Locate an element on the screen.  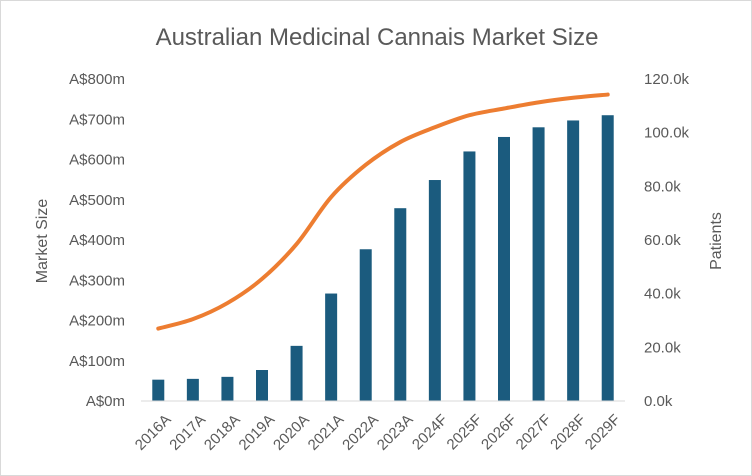
x-tick-label: 2027F is located at coordinates (534, 432).